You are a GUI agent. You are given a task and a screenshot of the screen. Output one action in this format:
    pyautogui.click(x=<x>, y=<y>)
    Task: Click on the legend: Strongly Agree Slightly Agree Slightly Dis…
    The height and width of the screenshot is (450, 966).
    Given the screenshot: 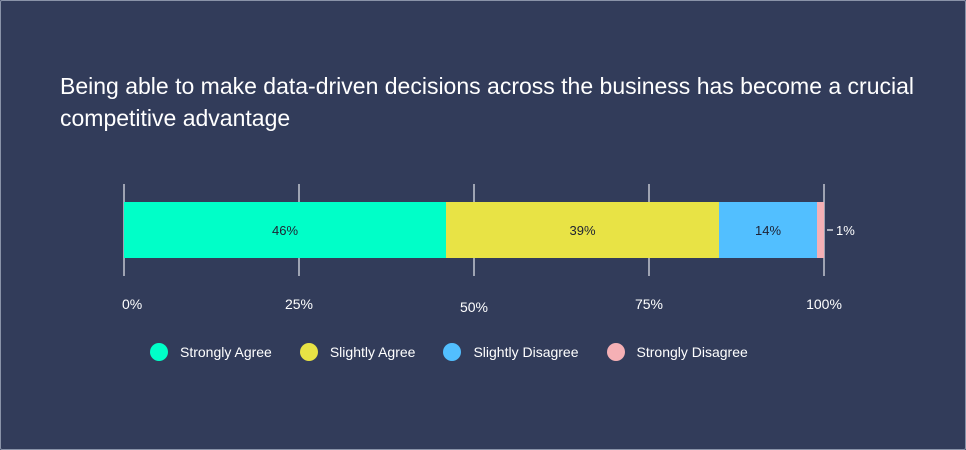 What is the action you would take?
    pyautogui.click(x=463, y=352)
    